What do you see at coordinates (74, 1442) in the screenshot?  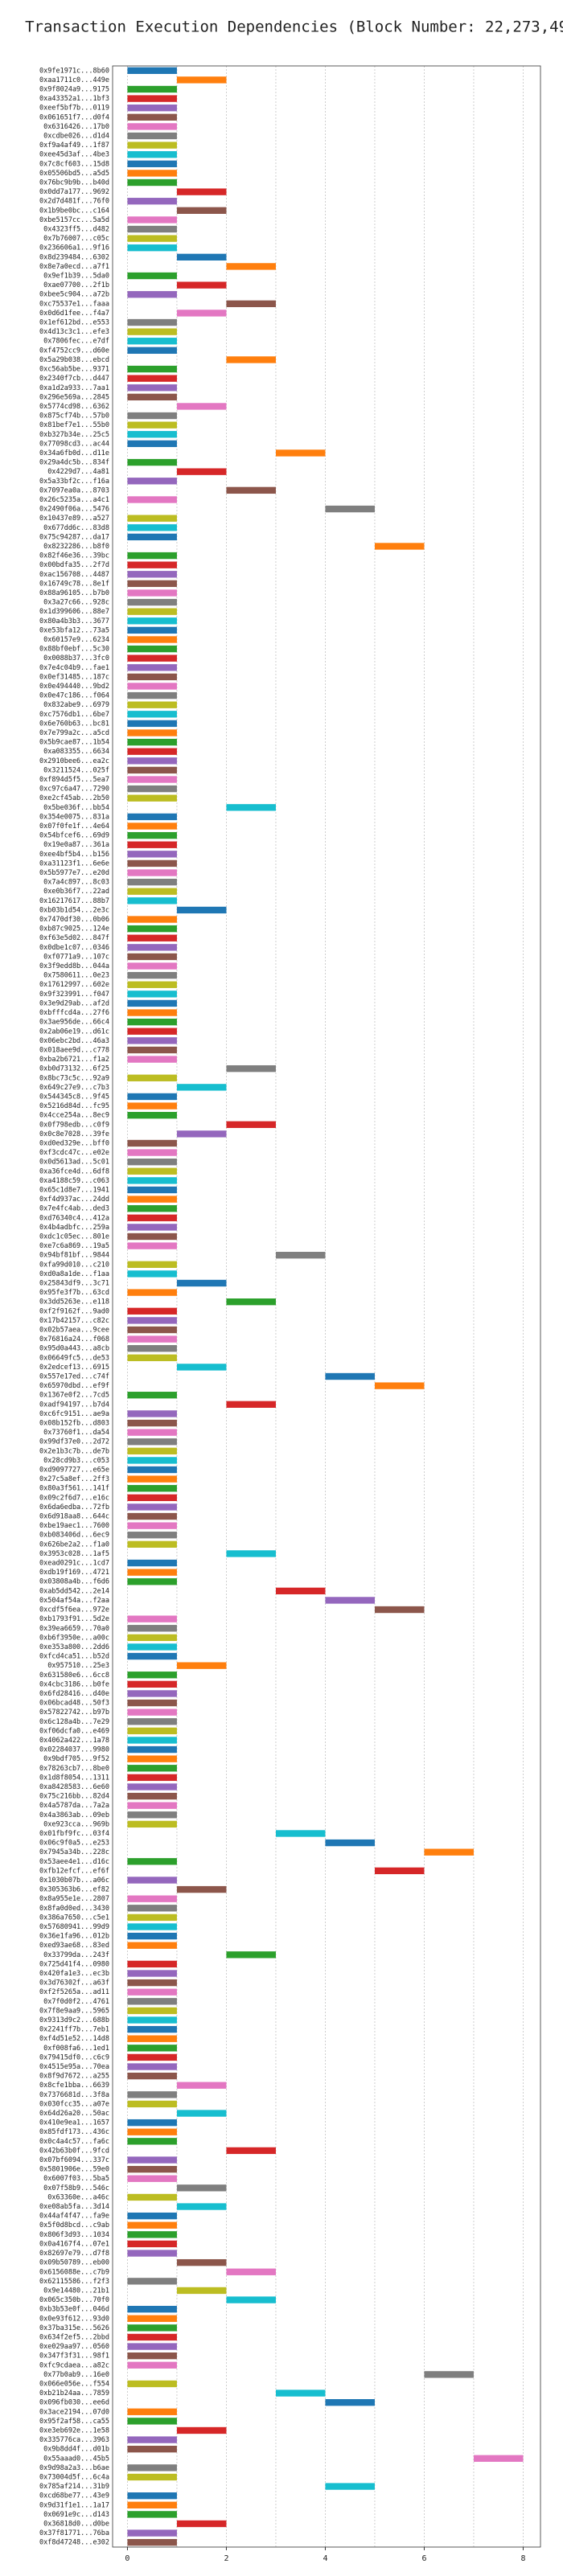 I see `y-tick-label: 0x99df37e0...2d72` at bounding box center [74, 1442].